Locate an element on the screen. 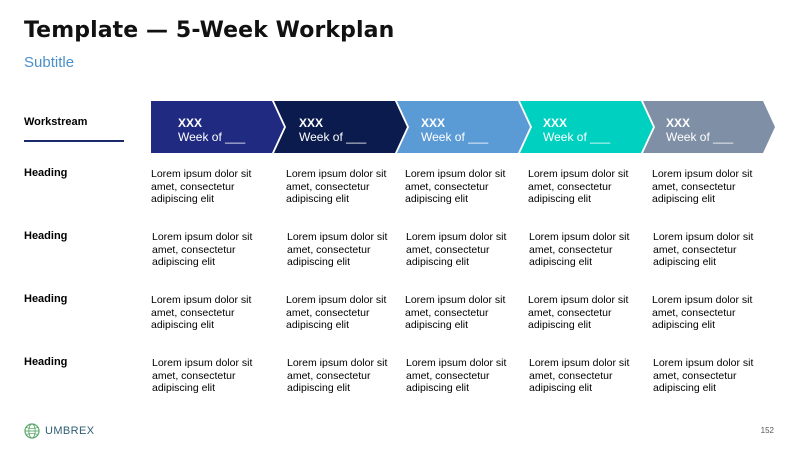 The height and width of the screenshot is (449, 800). week-5-header: XXX Week of ___ is located at coordinates (700, 130).